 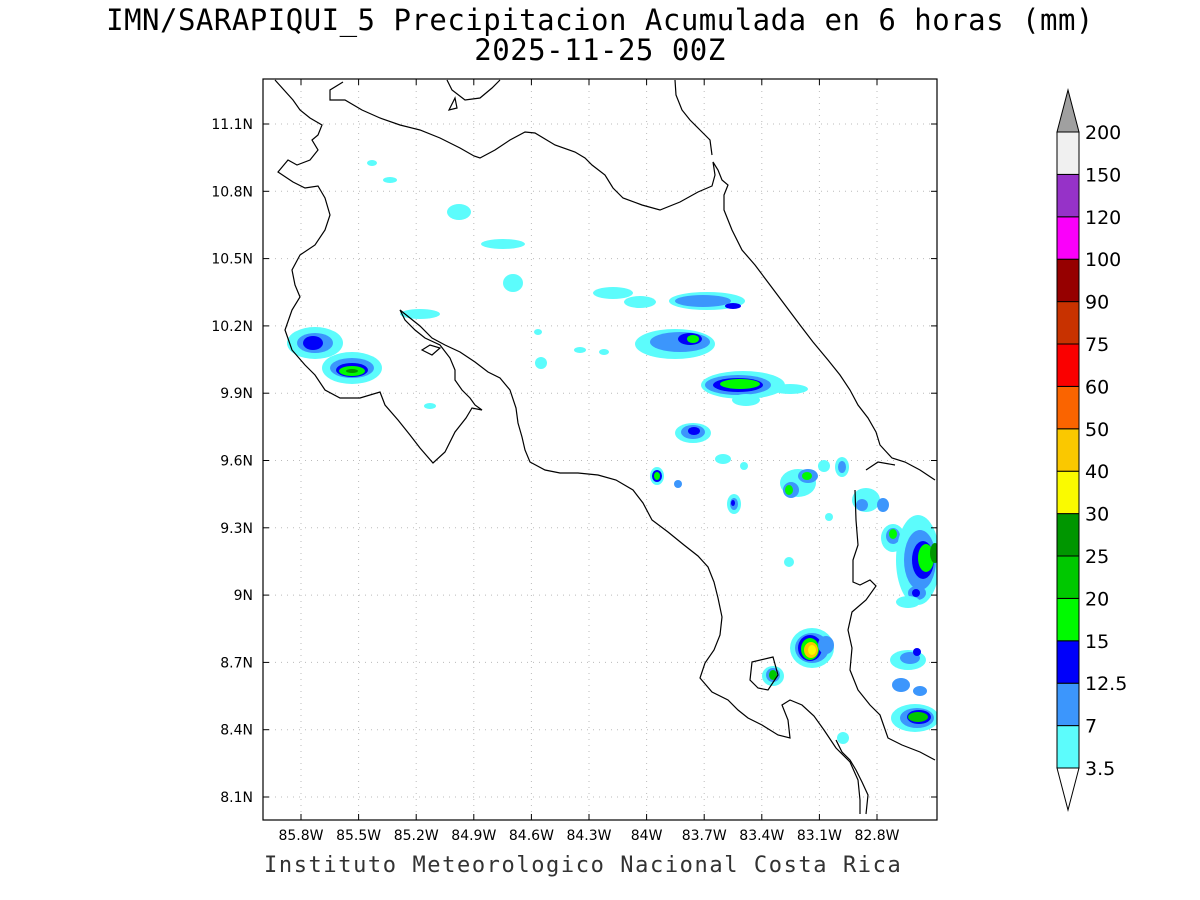 What do you see at coordinates (1097, 472) in the screenshot?
I see `colorbar-level-label: 40` at bounding box center [1097, 472].